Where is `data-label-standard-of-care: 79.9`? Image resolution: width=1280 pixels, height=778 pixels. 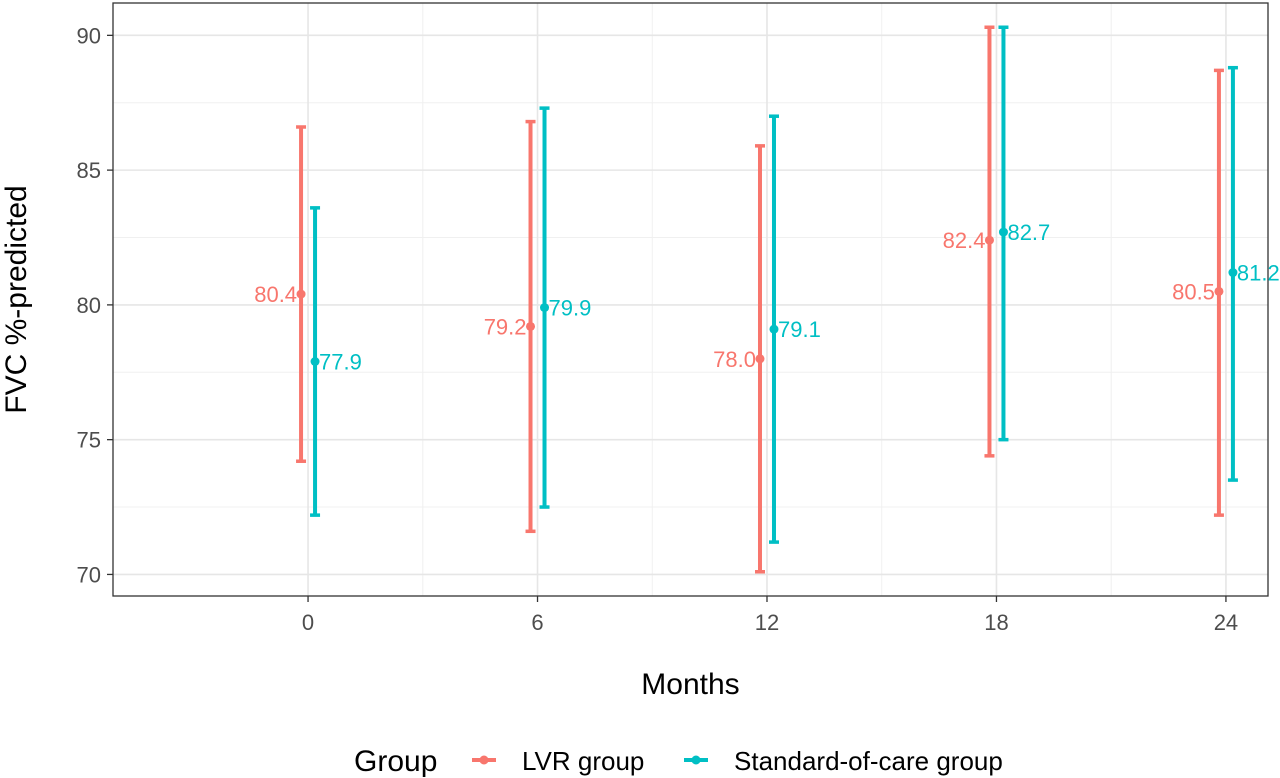 data-label-standard-of-care: 79.9 is located at coordinates (570, 308).